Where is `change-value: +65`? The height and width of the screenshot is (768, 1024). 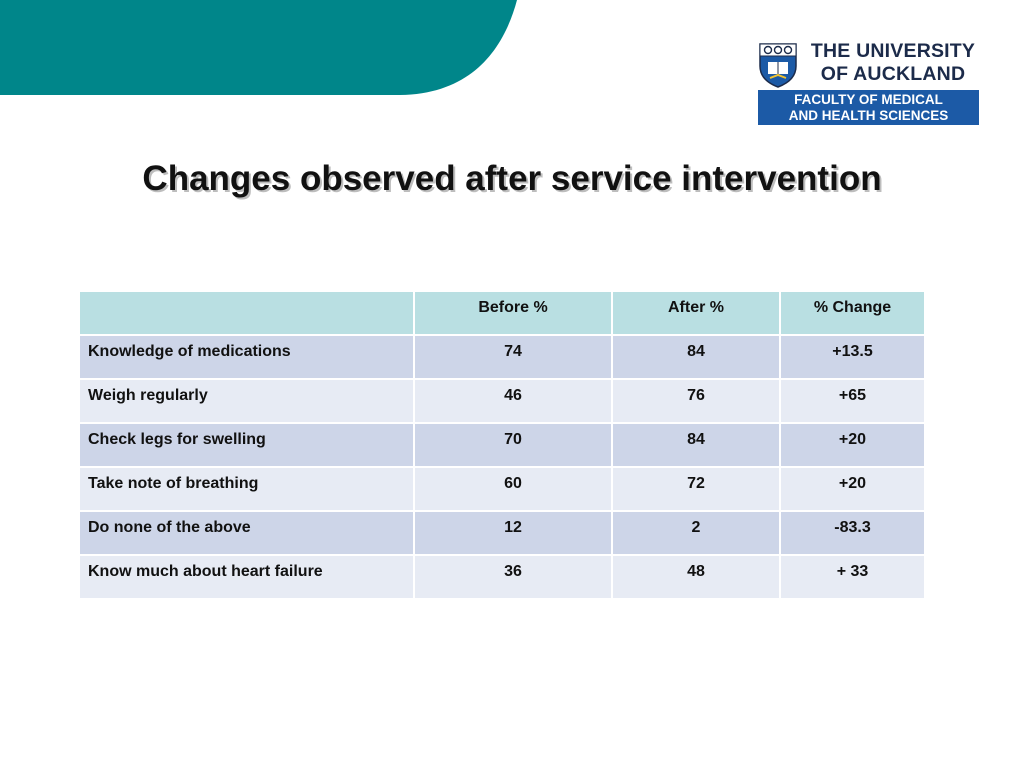 change-value: +65 is located at coordinates (852, 401).